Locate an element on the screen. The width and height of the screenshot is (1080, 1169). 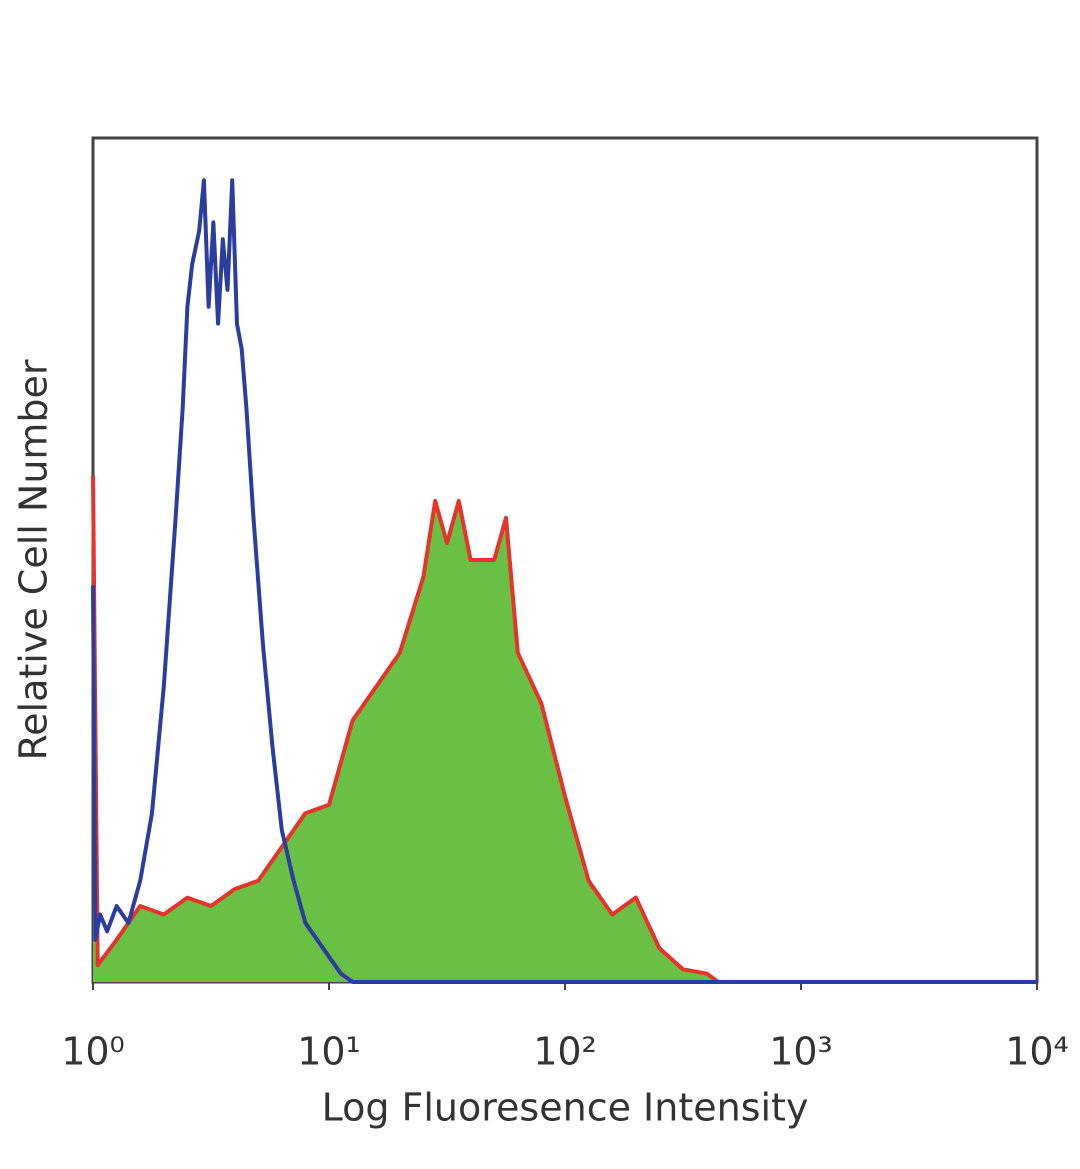
y-axis-label: Relative Cell Number is located at coordinates (34, 559).